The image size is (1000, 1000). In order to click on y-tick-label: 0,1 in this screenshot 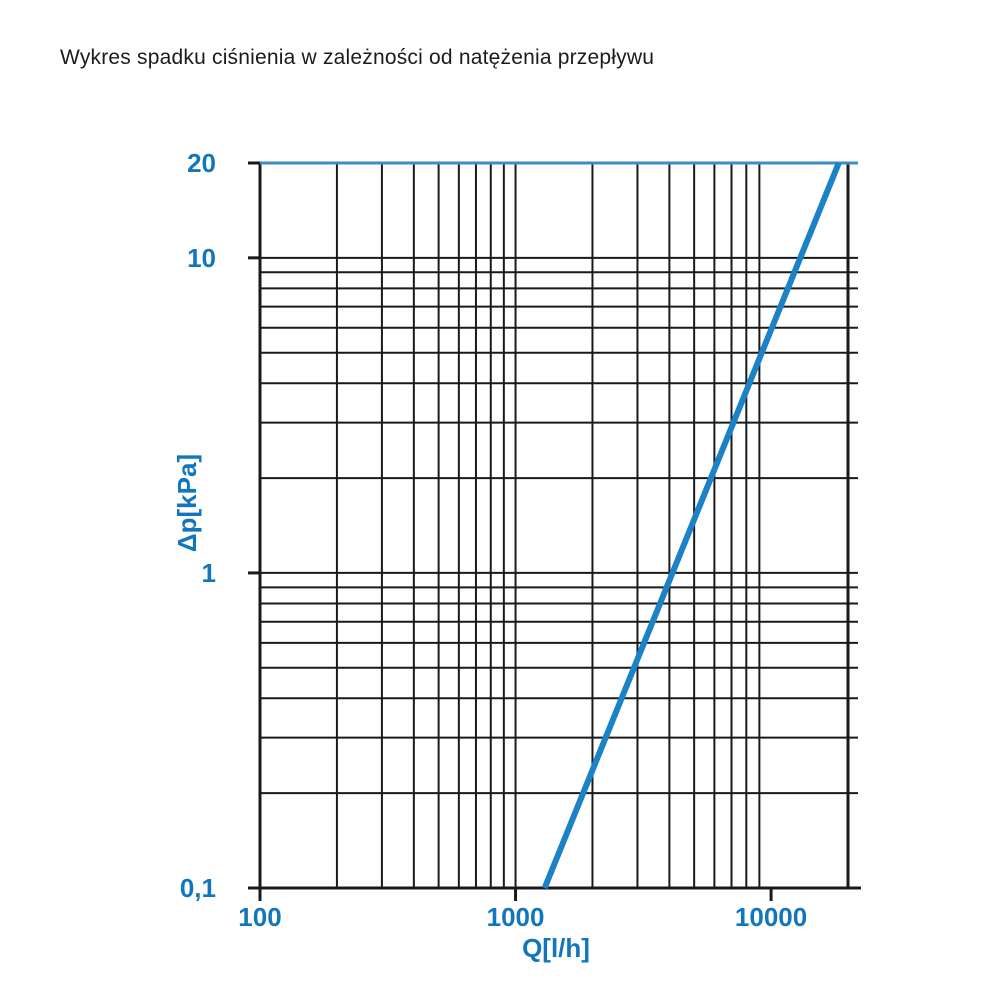, I will do `click(198, 888)`.